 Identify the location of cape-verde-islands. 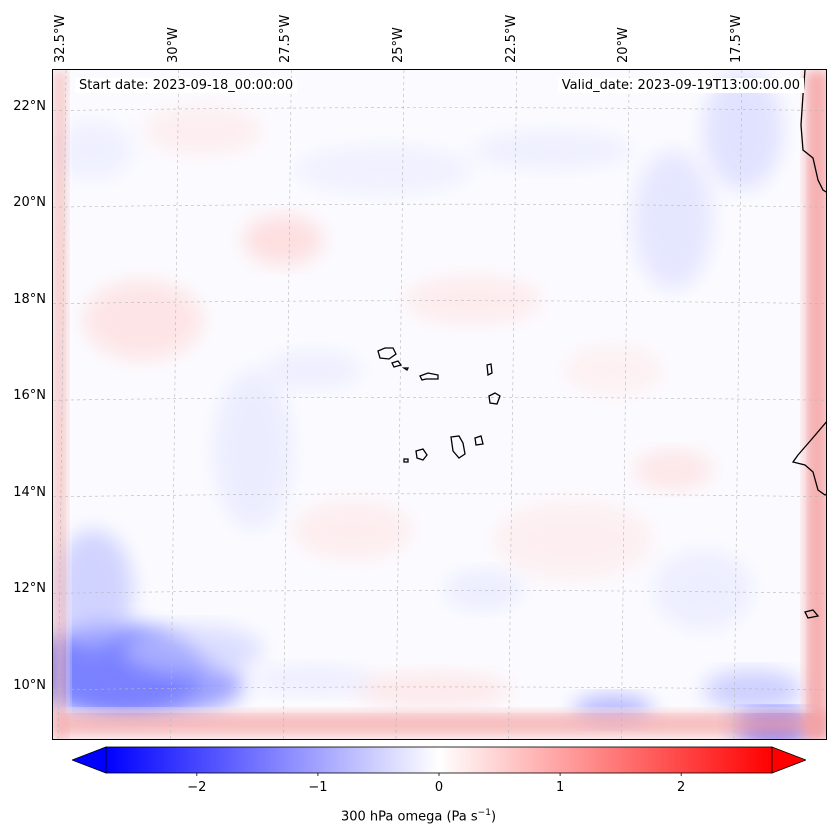
(439, 405).